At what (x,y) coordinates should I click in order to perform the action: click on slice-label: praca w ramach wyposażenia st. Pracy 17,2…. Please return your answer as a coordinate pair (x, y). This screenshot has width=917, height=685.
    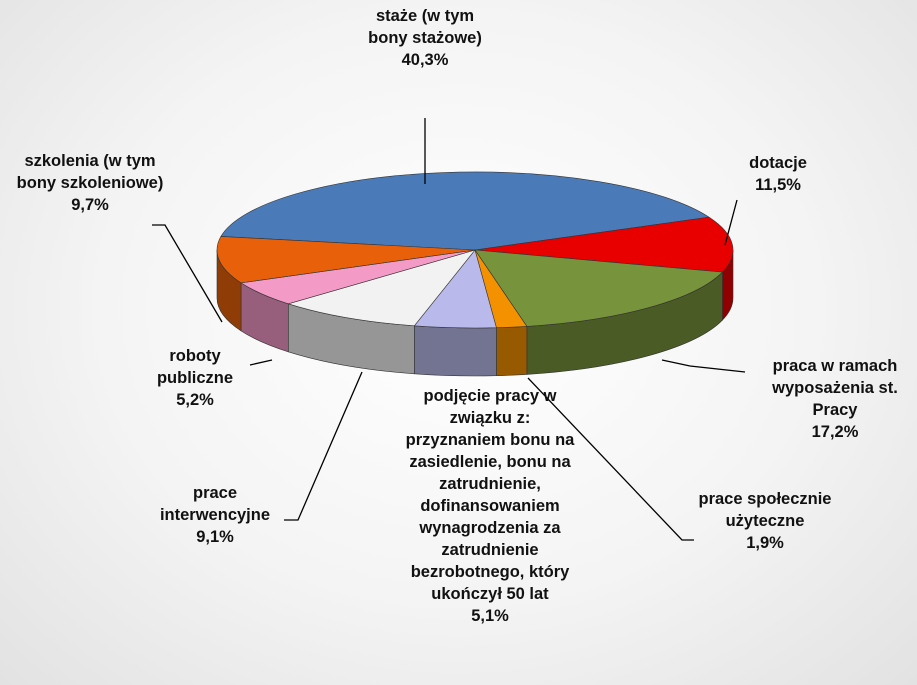
    Looking at the image, I should click on (832, 399).